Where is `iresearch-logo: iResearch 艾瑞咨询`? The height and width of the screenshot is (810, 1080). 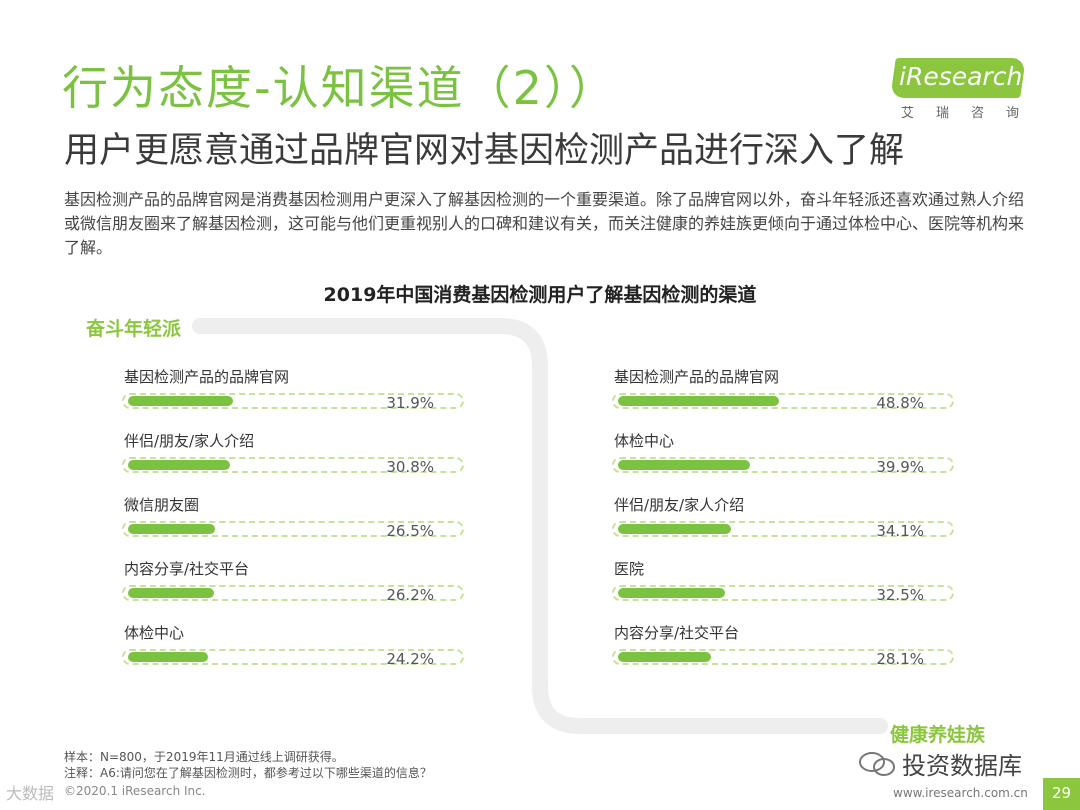
iresearch-logo: iResearch 艾瑞咨询 is located at coordinates (961, 94).